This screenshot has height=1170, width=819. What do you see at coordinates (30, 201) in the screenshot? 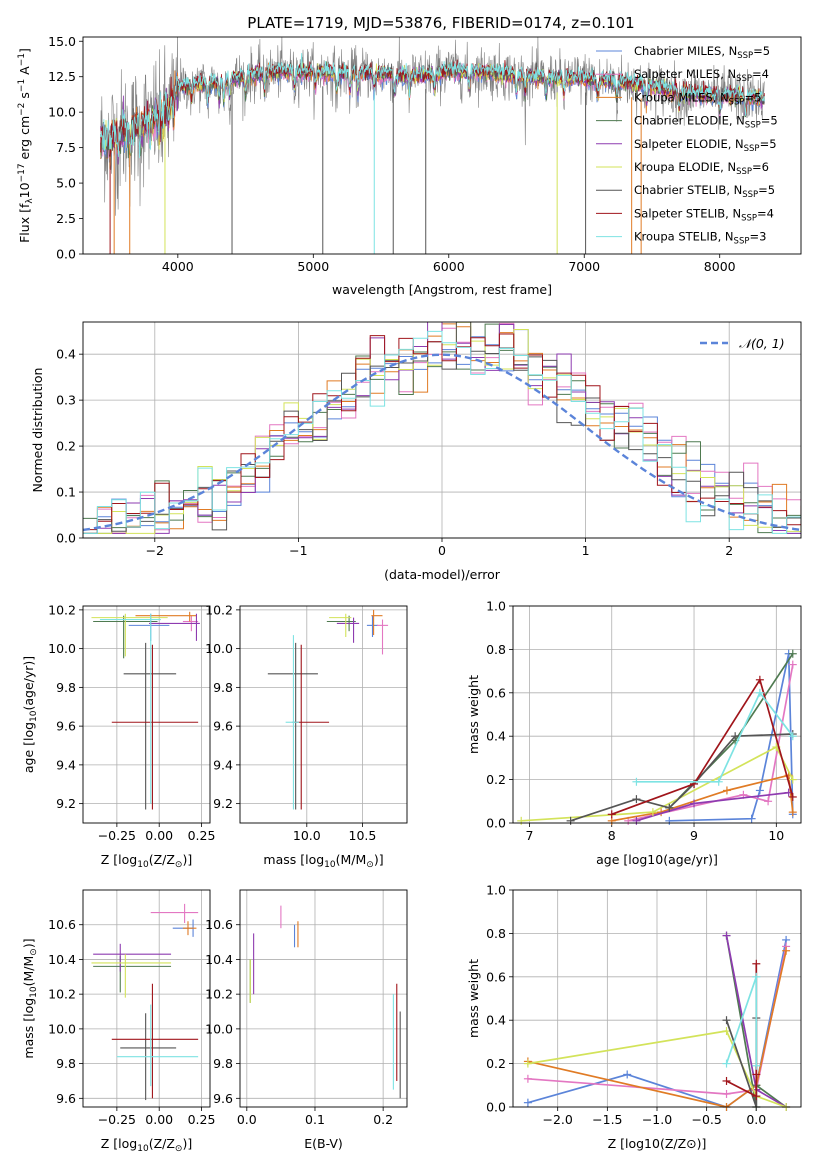
I see `axis-label-part: λ` at bounding box center [30, 201].